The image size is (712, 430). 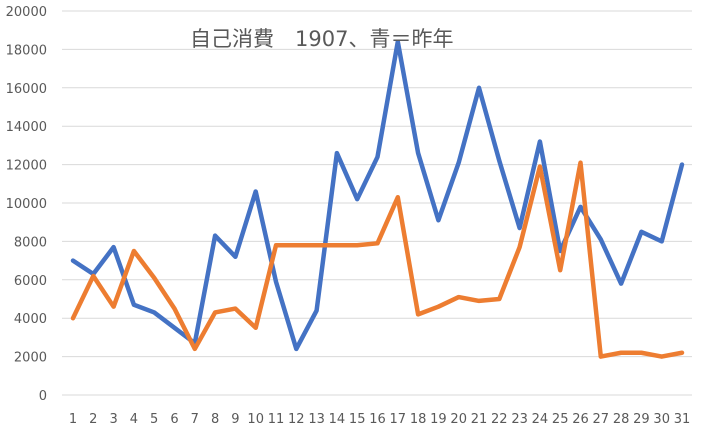 What do you see at coordinates (438, 419) in the screenshot?
I see `x-tick-label: 19` at bounding box center [438, 419].